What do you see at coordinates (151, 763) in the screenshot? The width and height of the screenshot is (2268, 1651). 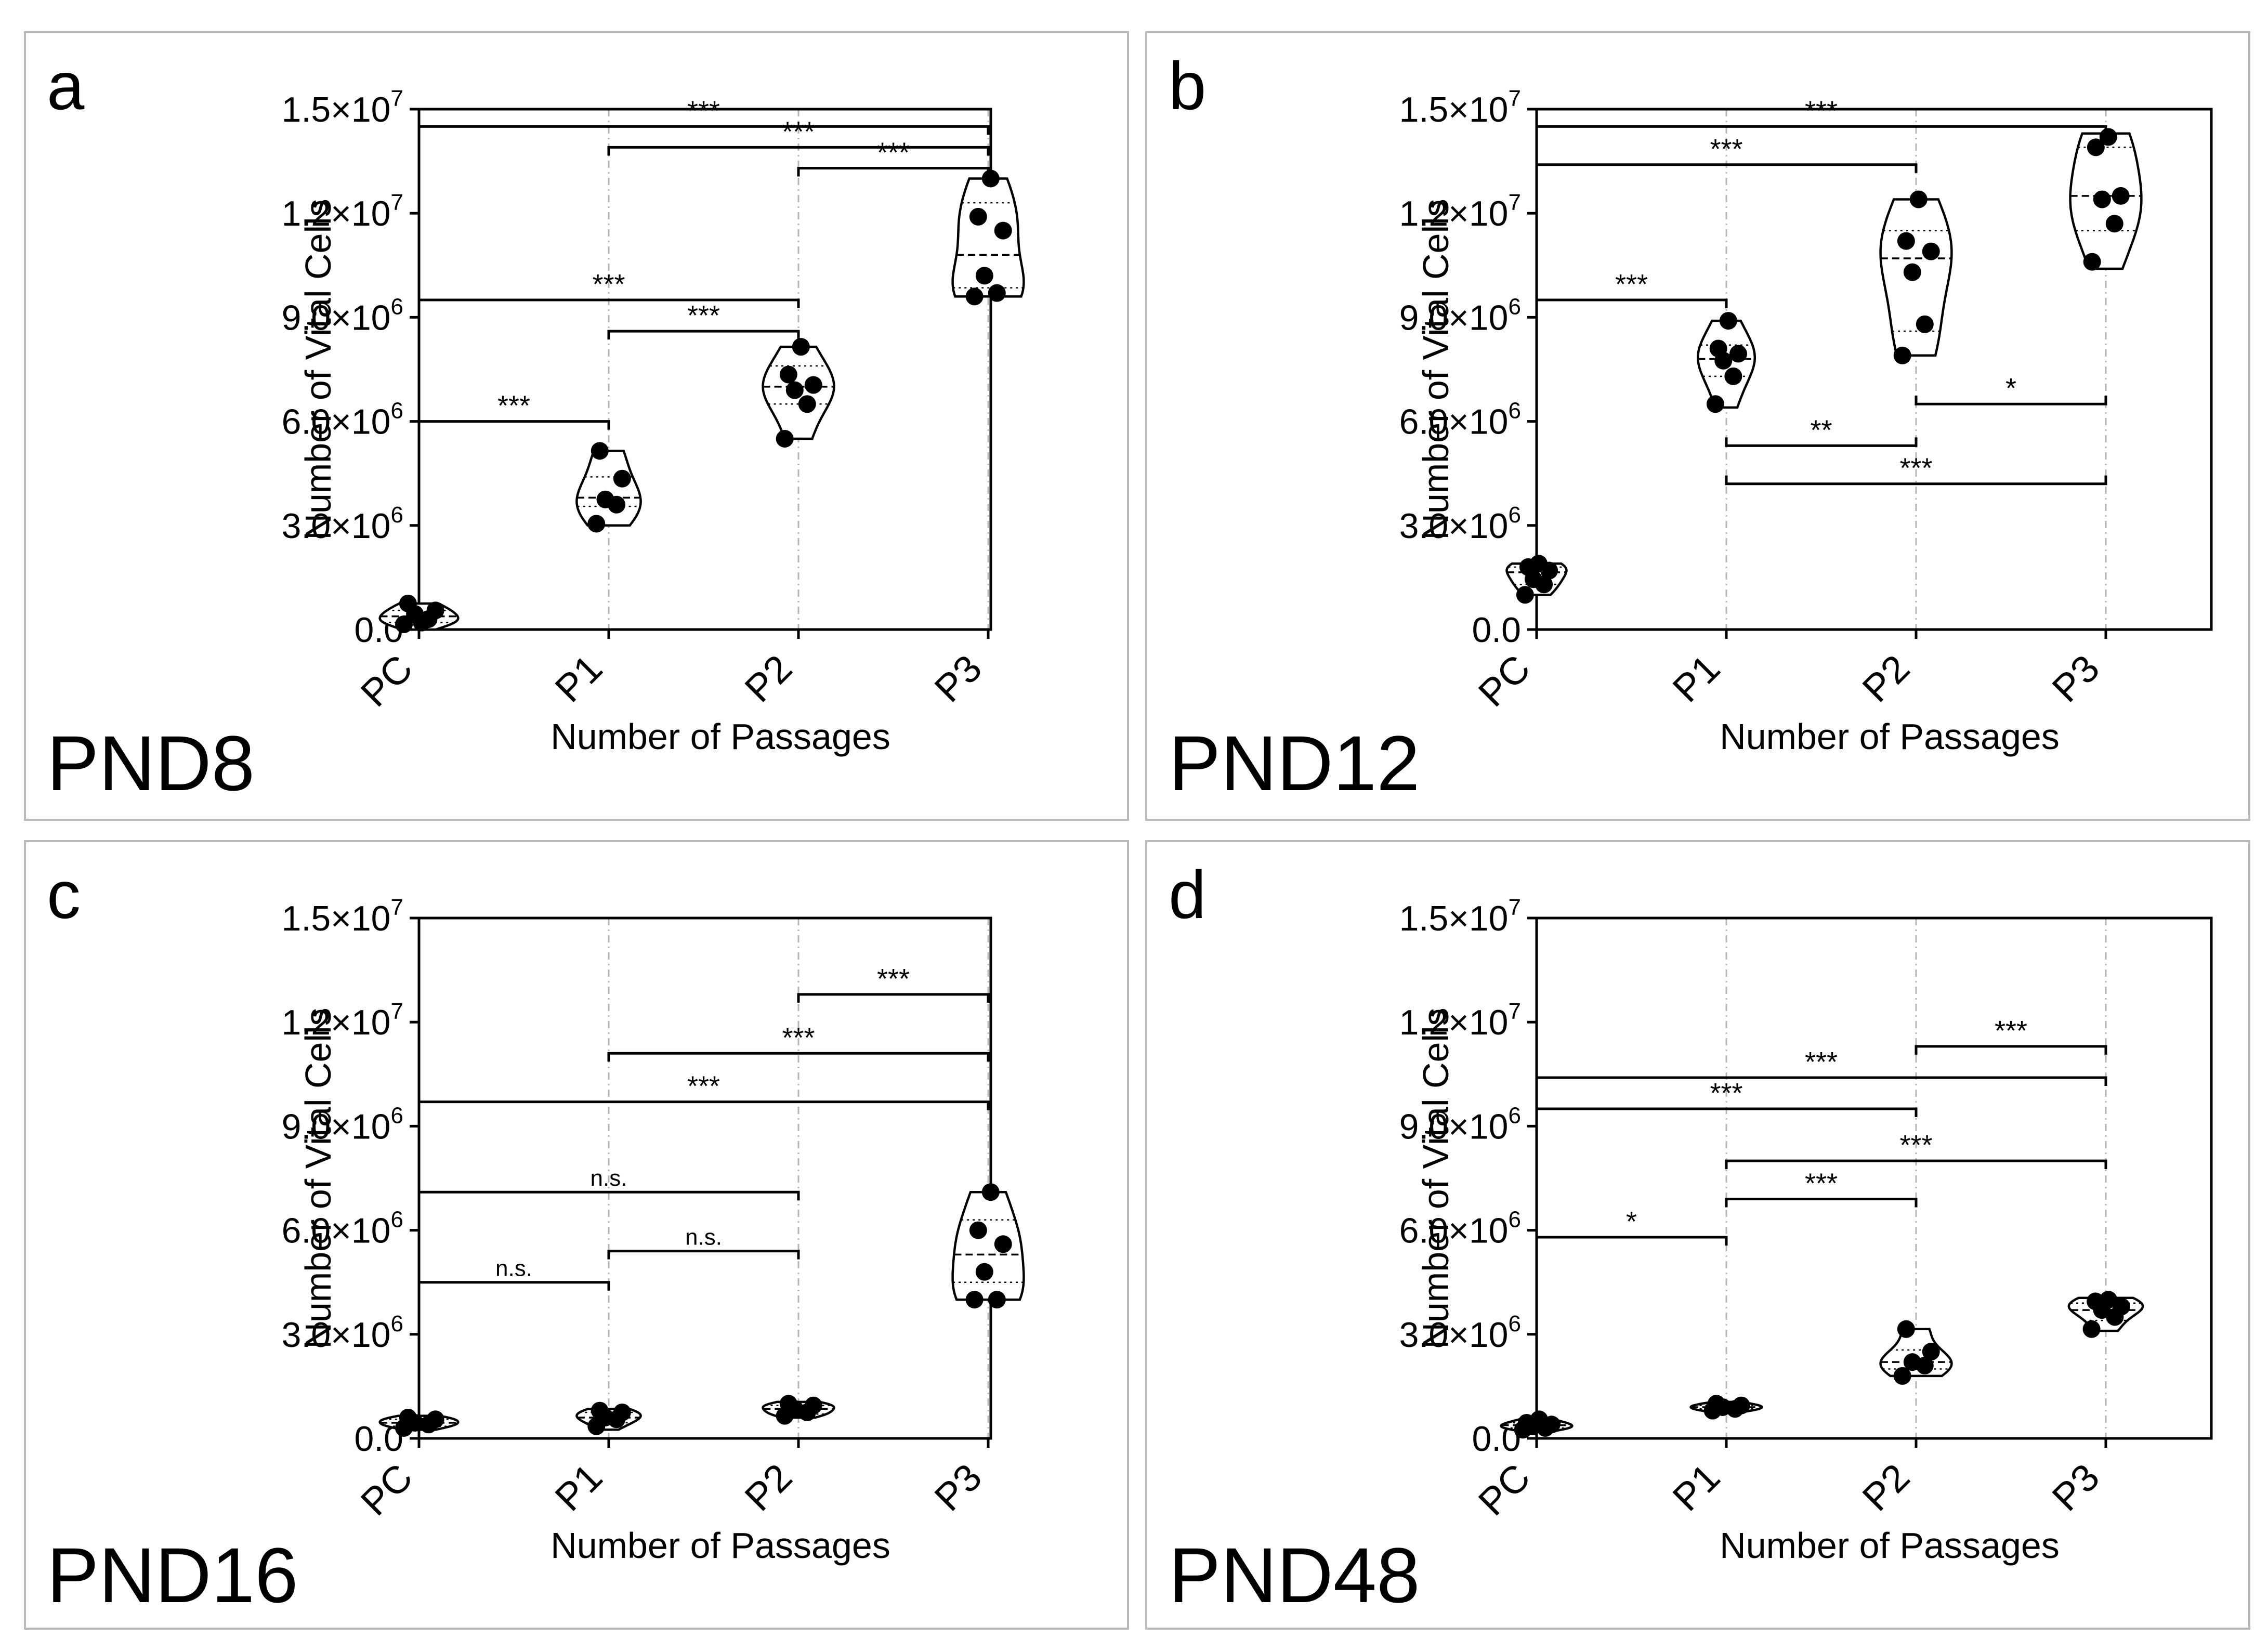 I see `day-label: PND8` at bounding box center [151, 763].